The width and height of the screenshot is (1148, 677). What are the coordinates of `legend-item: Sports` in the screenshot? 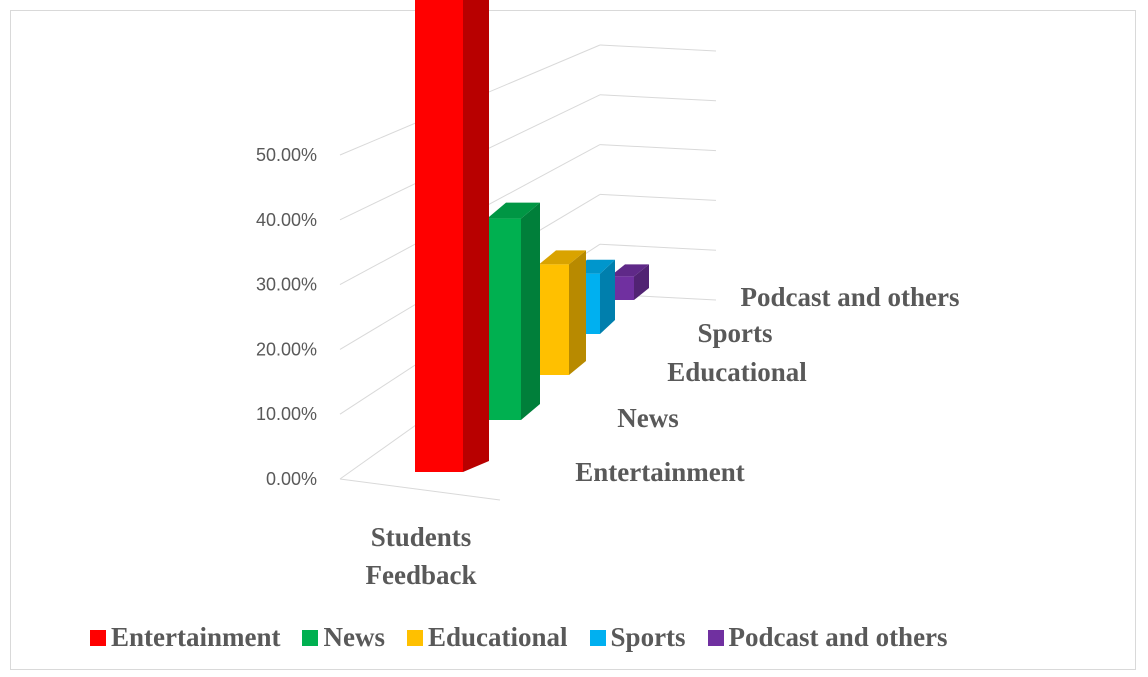 It's located at (637, 637).